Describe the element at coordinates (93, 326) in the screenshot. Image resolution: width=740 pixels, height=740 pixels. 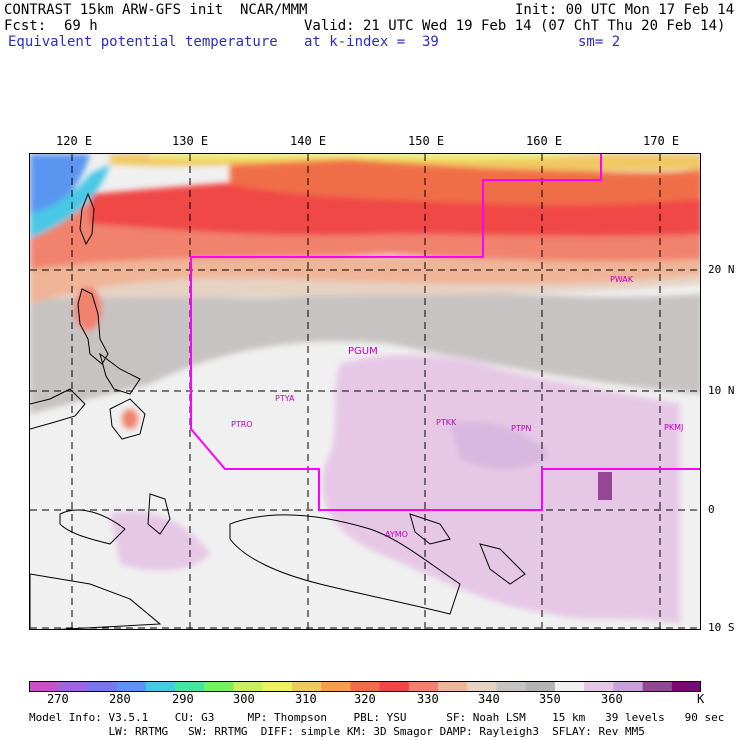
I see `luzon-outline` at that location.